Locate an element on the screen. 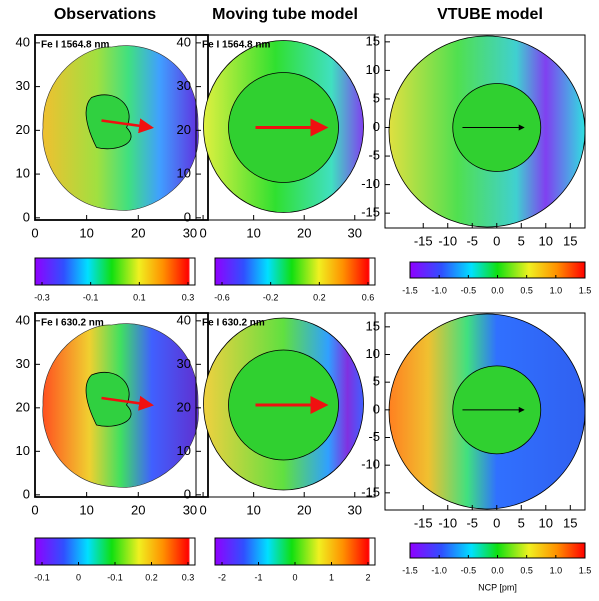  colorbar-tick-label: 0.1 is located at coordinates (139, 297).